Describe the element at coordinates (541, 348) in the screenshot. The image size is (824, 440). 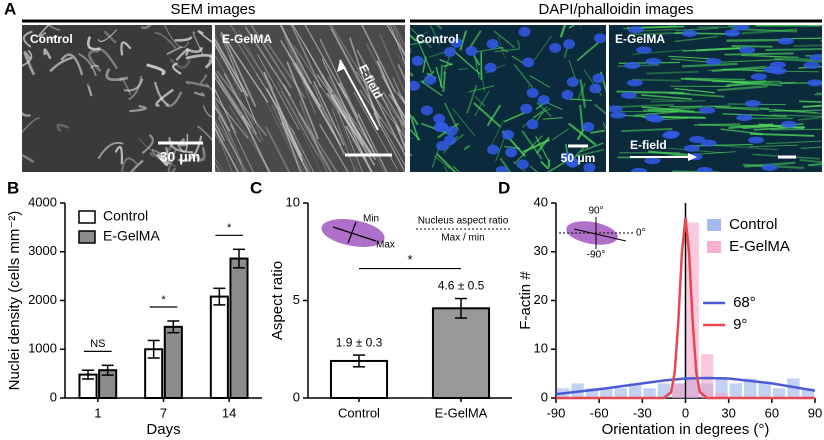
I see `y-tick-label: 10` at that location.